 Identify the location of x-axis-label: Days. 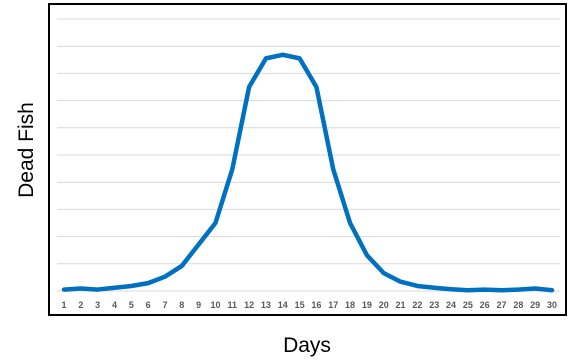
(307, 345).